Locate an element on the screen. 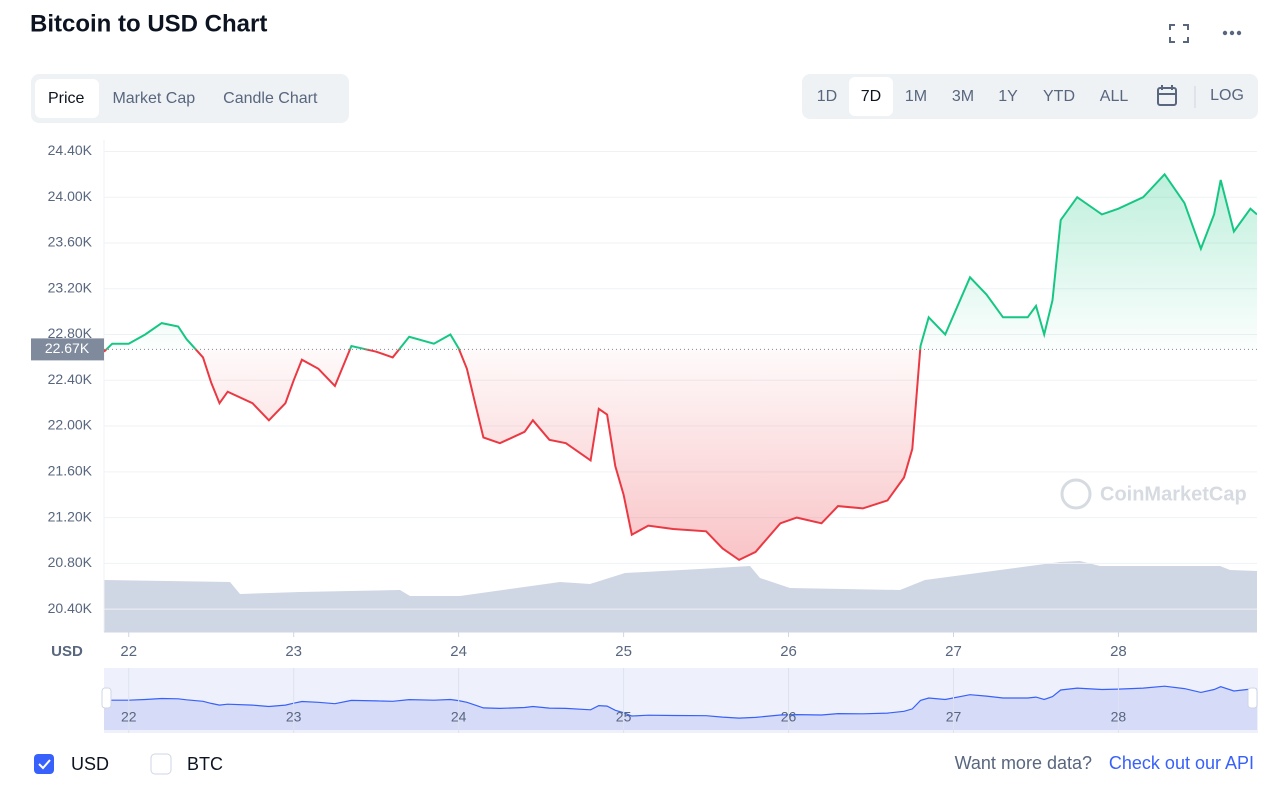 The width and height of the screenshot is (1280, 788). x-tick-label: 27 is located at coordinates (953, 651).